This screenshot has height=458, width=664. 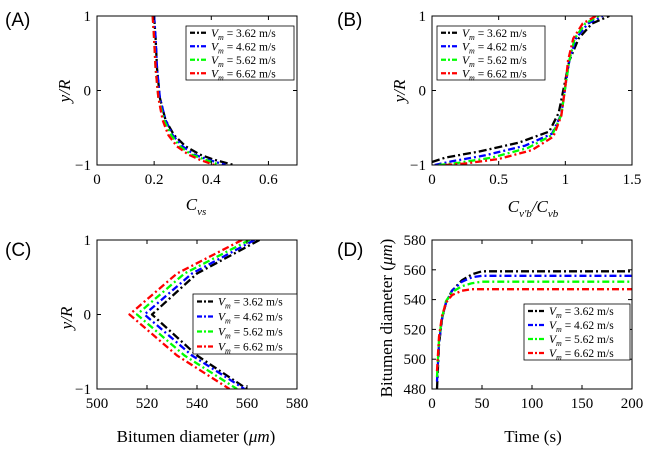 I want to click on panel-letter-b: (B), so click(x=349, y=20).